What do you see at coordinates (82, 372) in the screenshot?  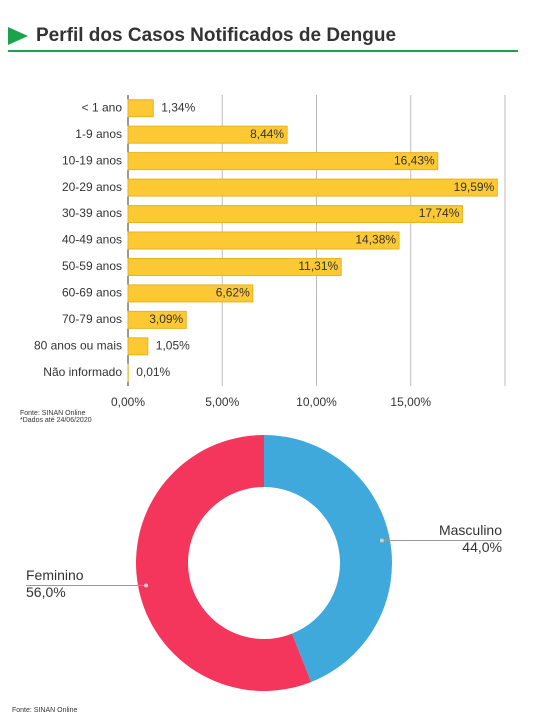 I see `category-label: Não informado` at bounding box center [82, 372].